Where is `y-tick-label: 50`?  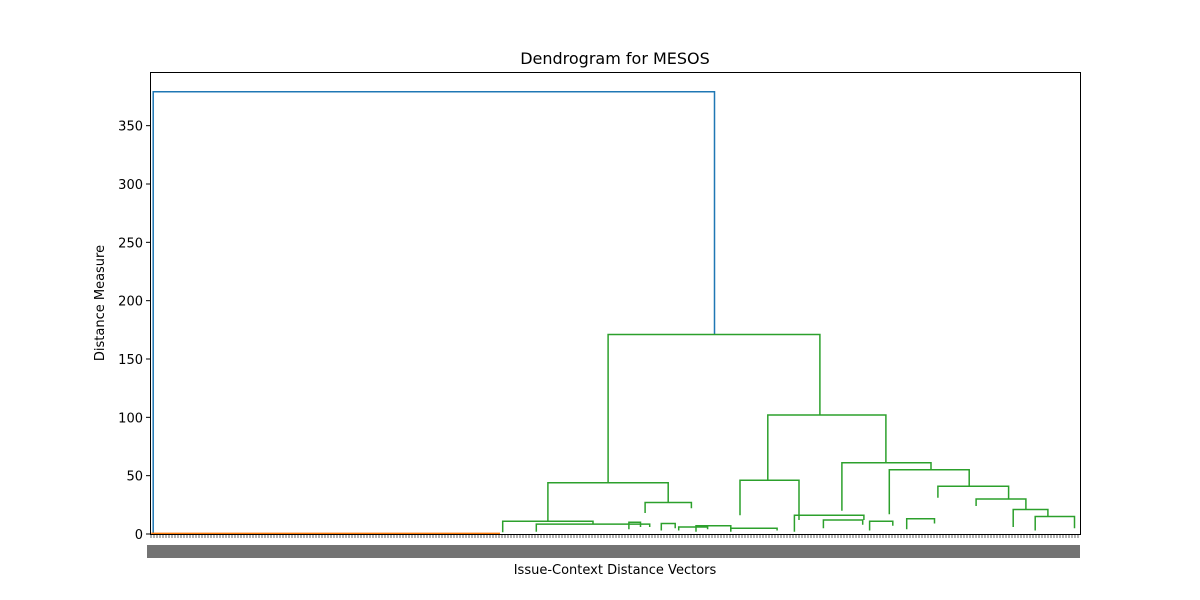 y-tick-label: 50 is located at coordinates (134, 477).